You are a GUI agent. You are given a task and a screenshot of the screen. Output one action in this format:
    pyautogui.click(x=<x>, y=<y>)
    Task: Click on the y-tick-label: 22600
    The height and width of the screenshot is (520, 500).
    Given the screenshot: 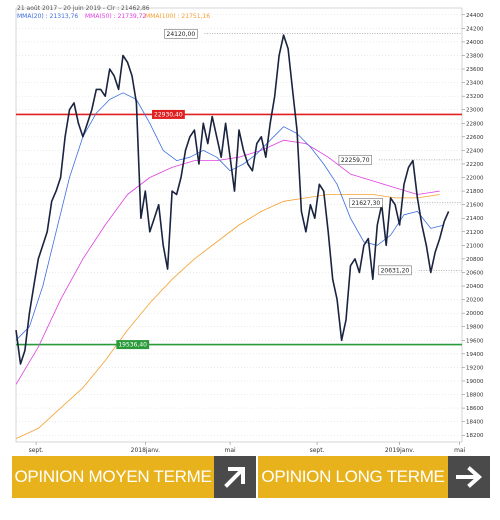 What is the action you would take?
    pyautogui.click(x=475, y=138)
    